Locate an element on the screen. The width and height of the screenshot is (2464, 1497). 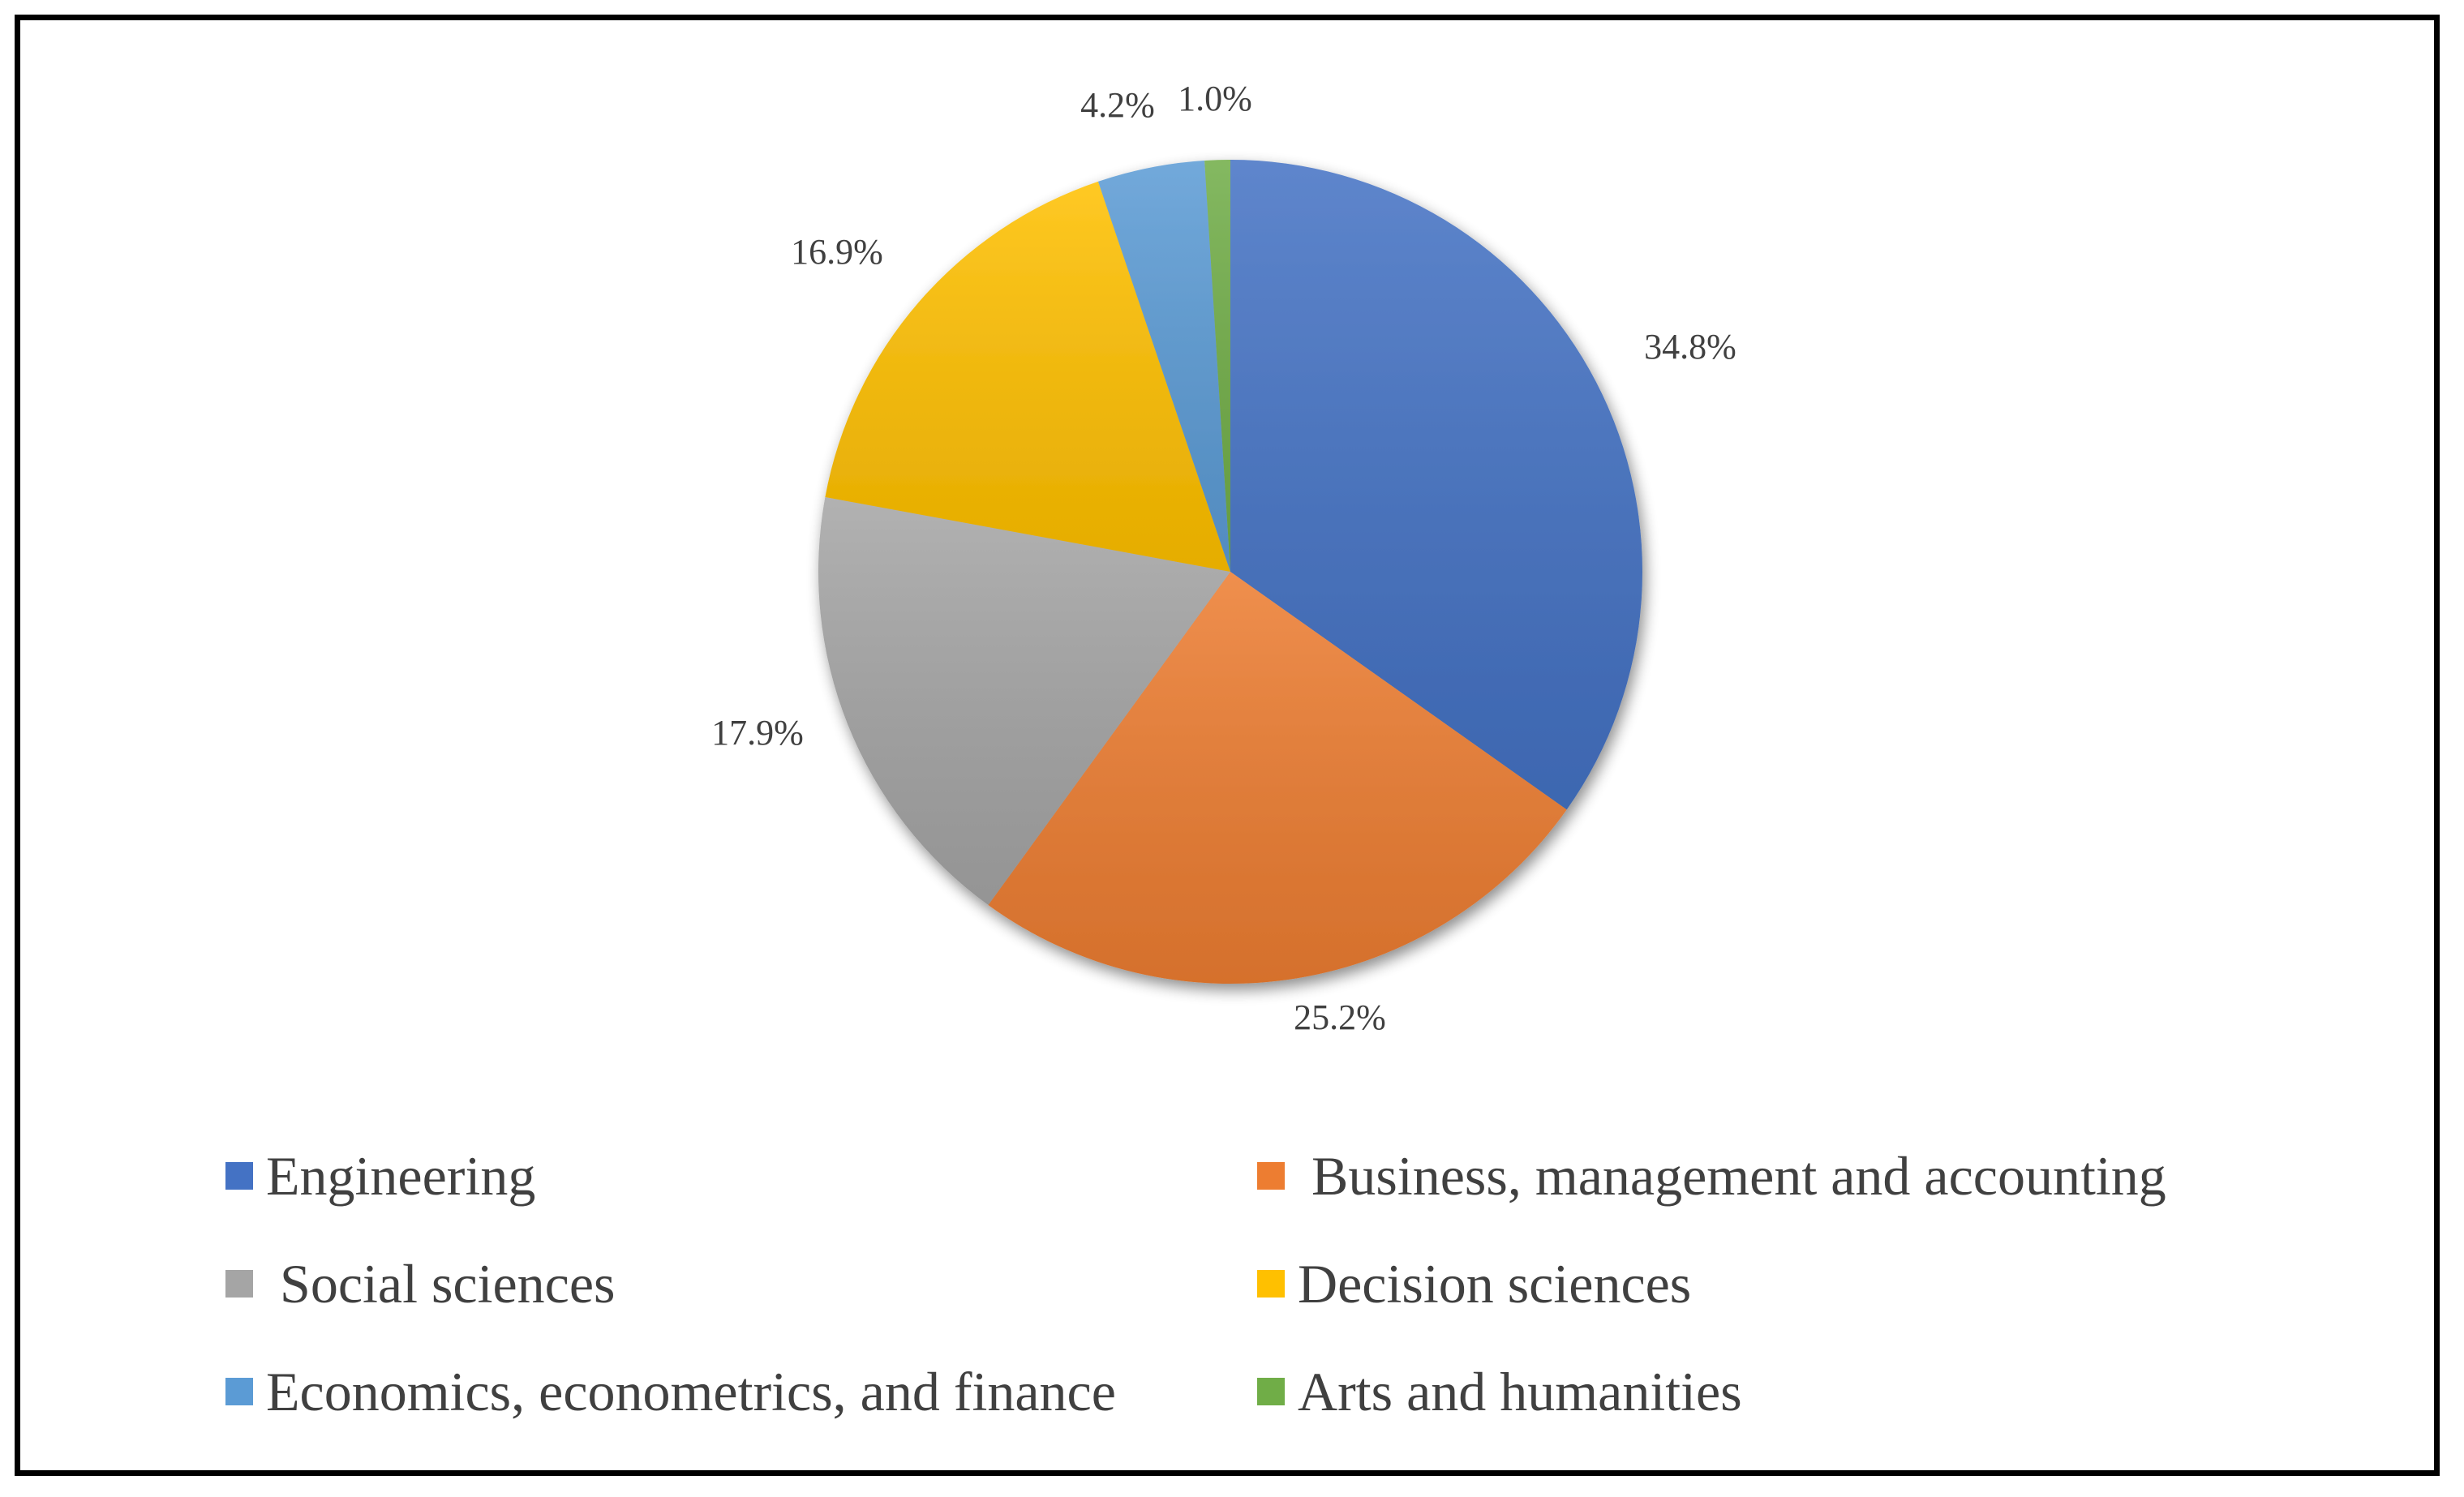
legend-item-engineering: Engineering is located at coordinates (380, 1175).